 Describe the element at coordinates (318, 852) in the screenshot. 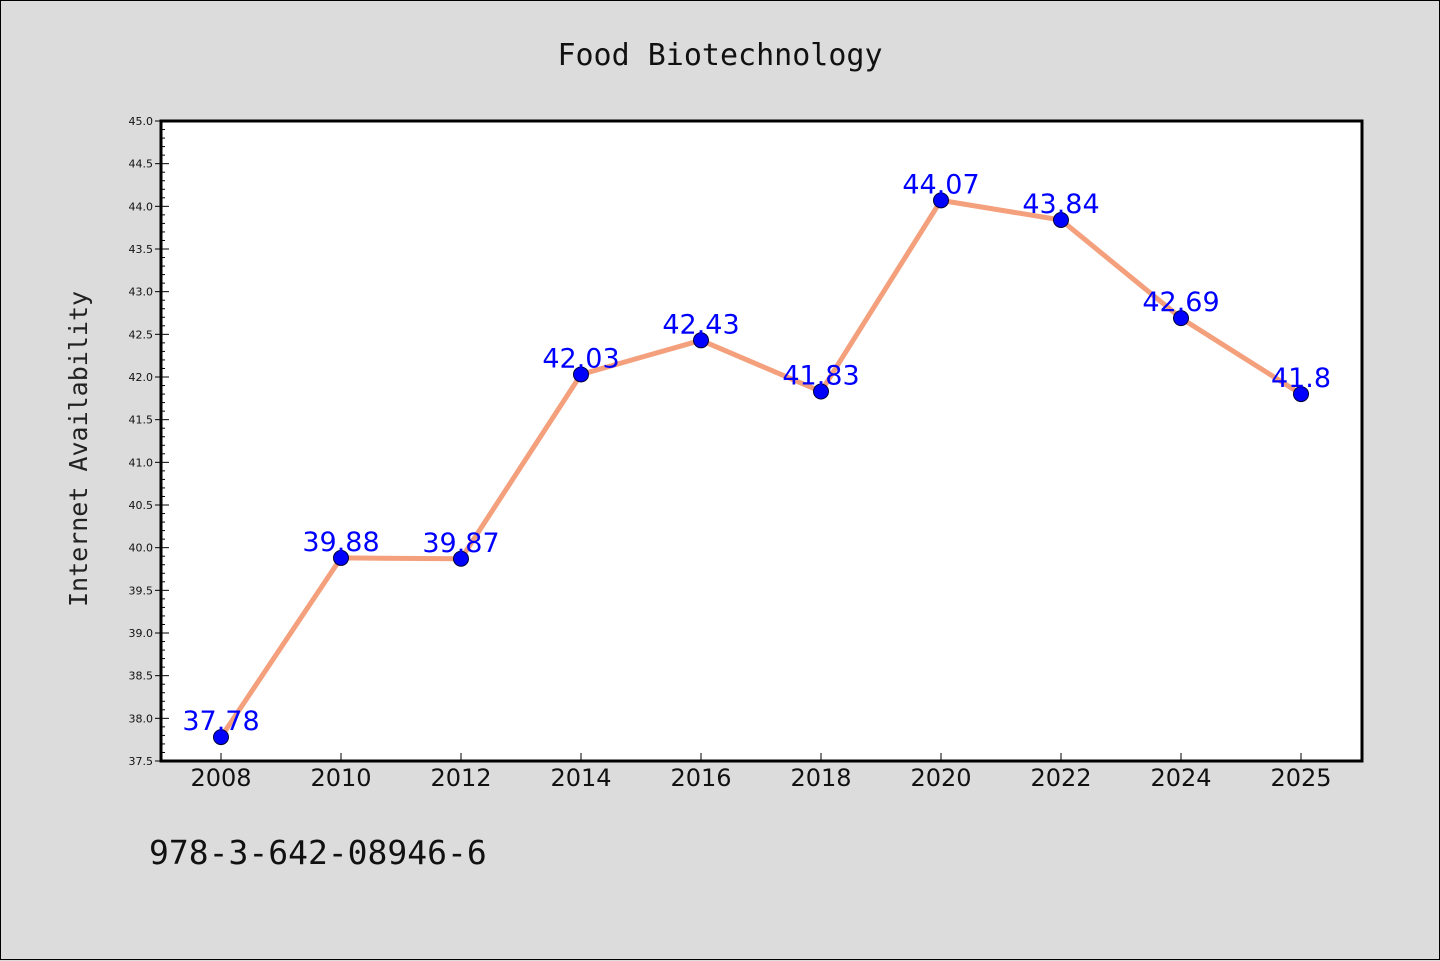

I see `footer-isbn: 978-3-642-08946-6` at that location.